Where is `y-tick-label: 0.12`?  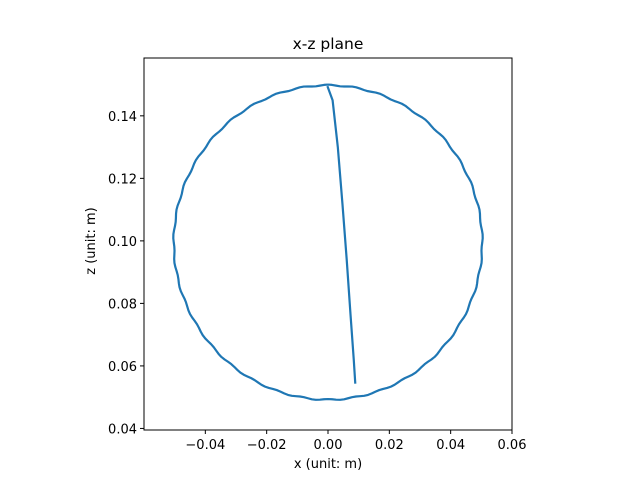 y-tick-label: 0.12 is located at coordinates (122, 179).